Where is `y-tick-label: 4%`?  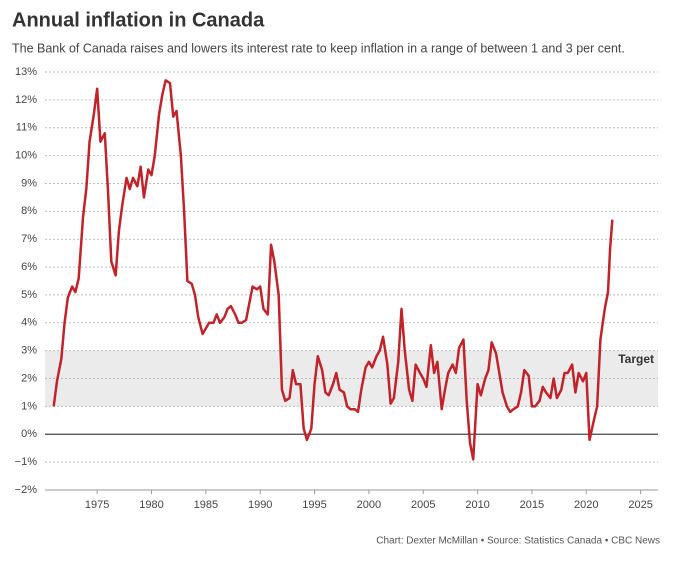
y-tick-label: 4% is located at coordinates (29, 323).